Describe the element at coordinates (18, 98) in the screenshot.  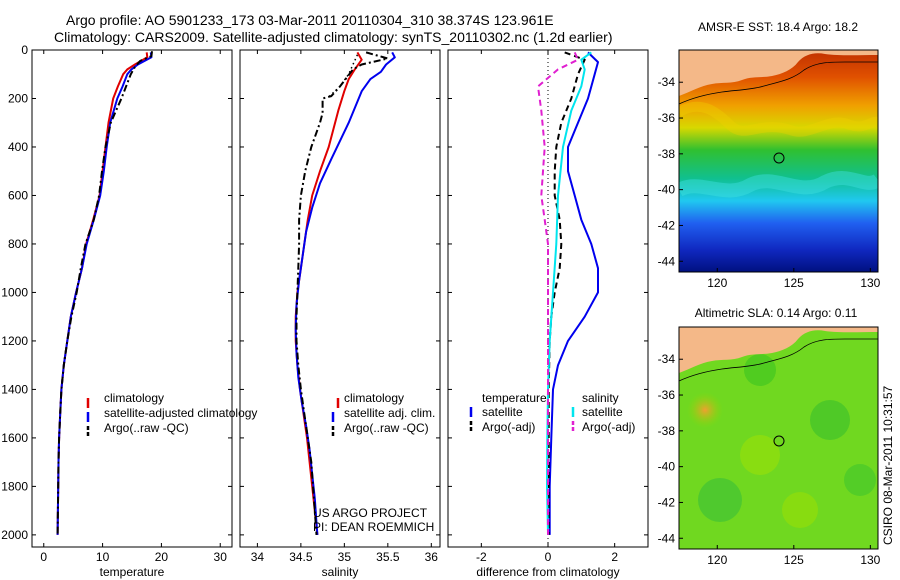
I see `y-tick-label: 200` at that location.